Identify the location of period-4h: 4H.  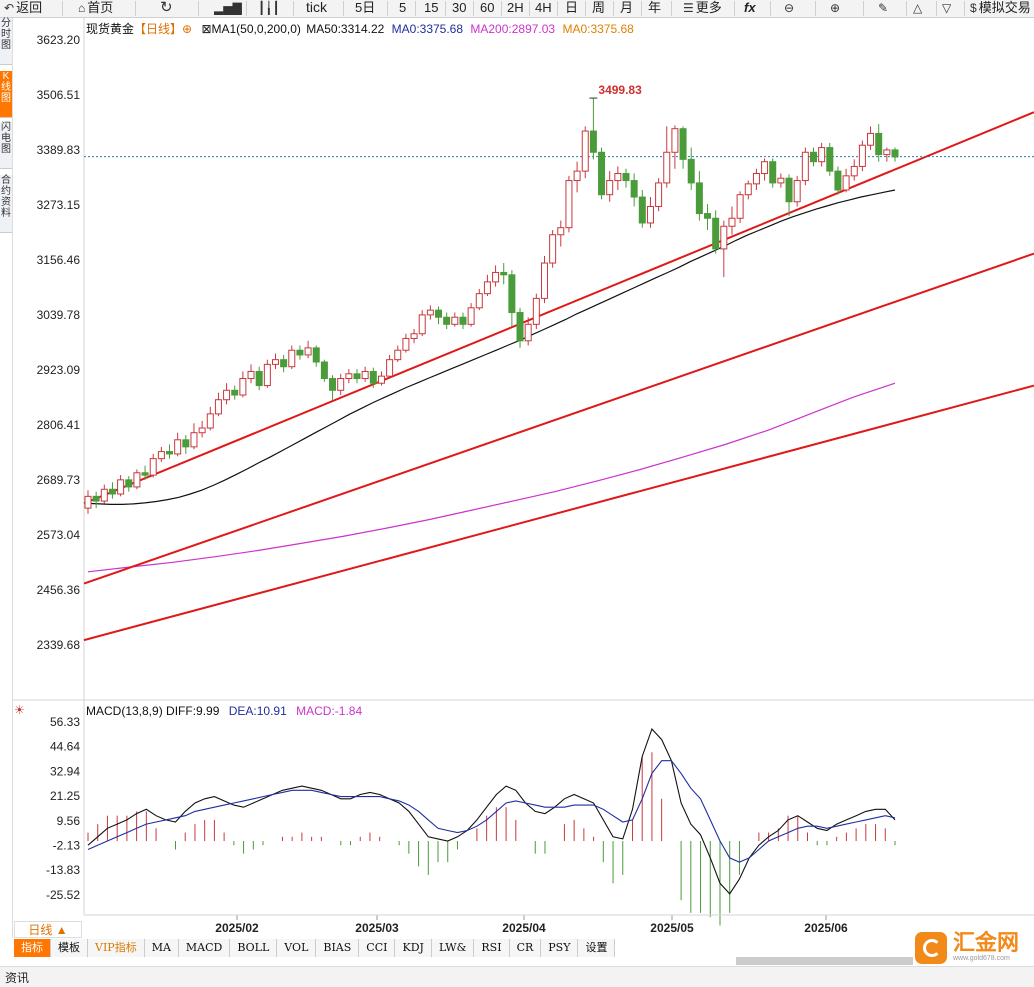
(543, 7).